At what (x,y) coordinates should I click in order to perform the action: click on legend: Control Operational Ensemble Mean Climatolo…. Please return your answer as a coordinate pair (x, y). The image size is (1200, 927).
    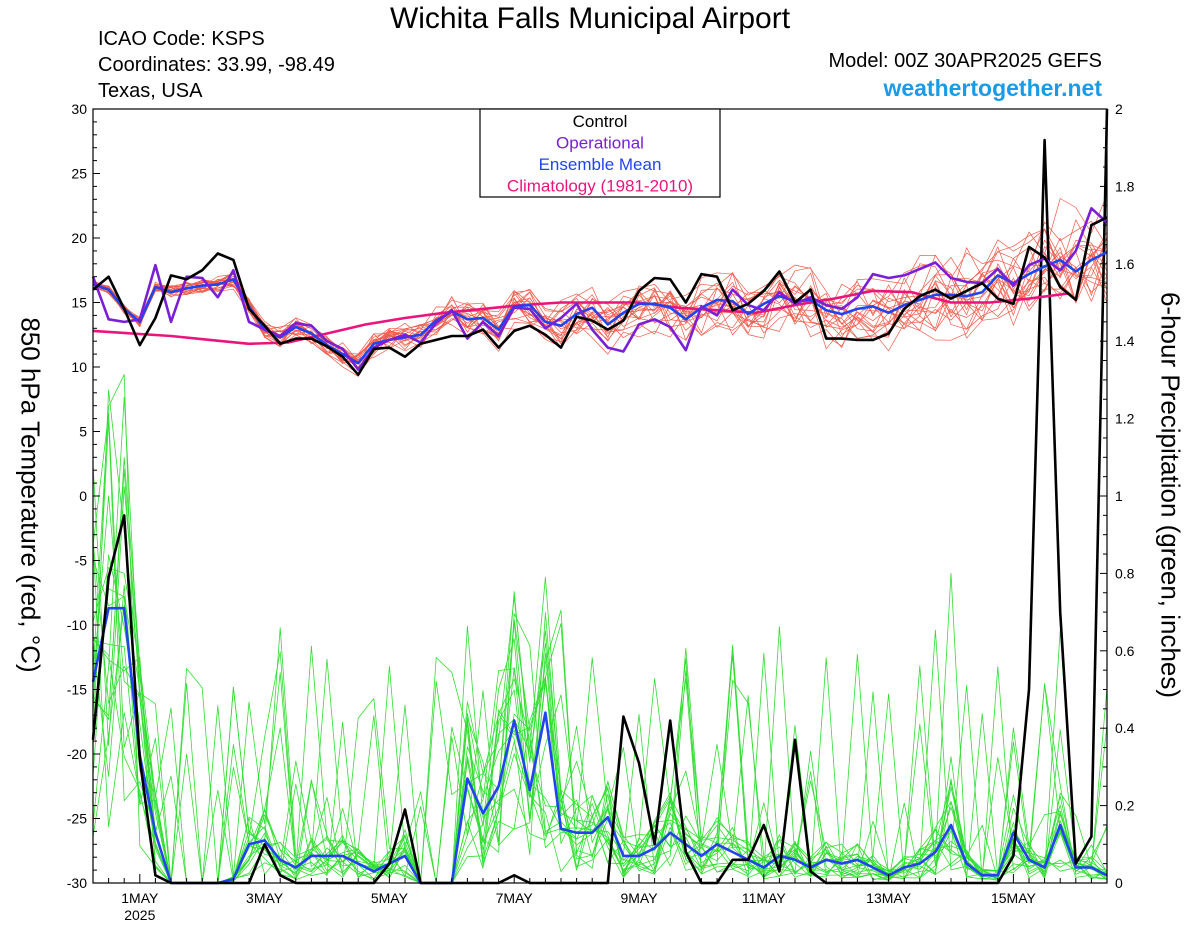
    Looking at the image, I should click on (600, 153).